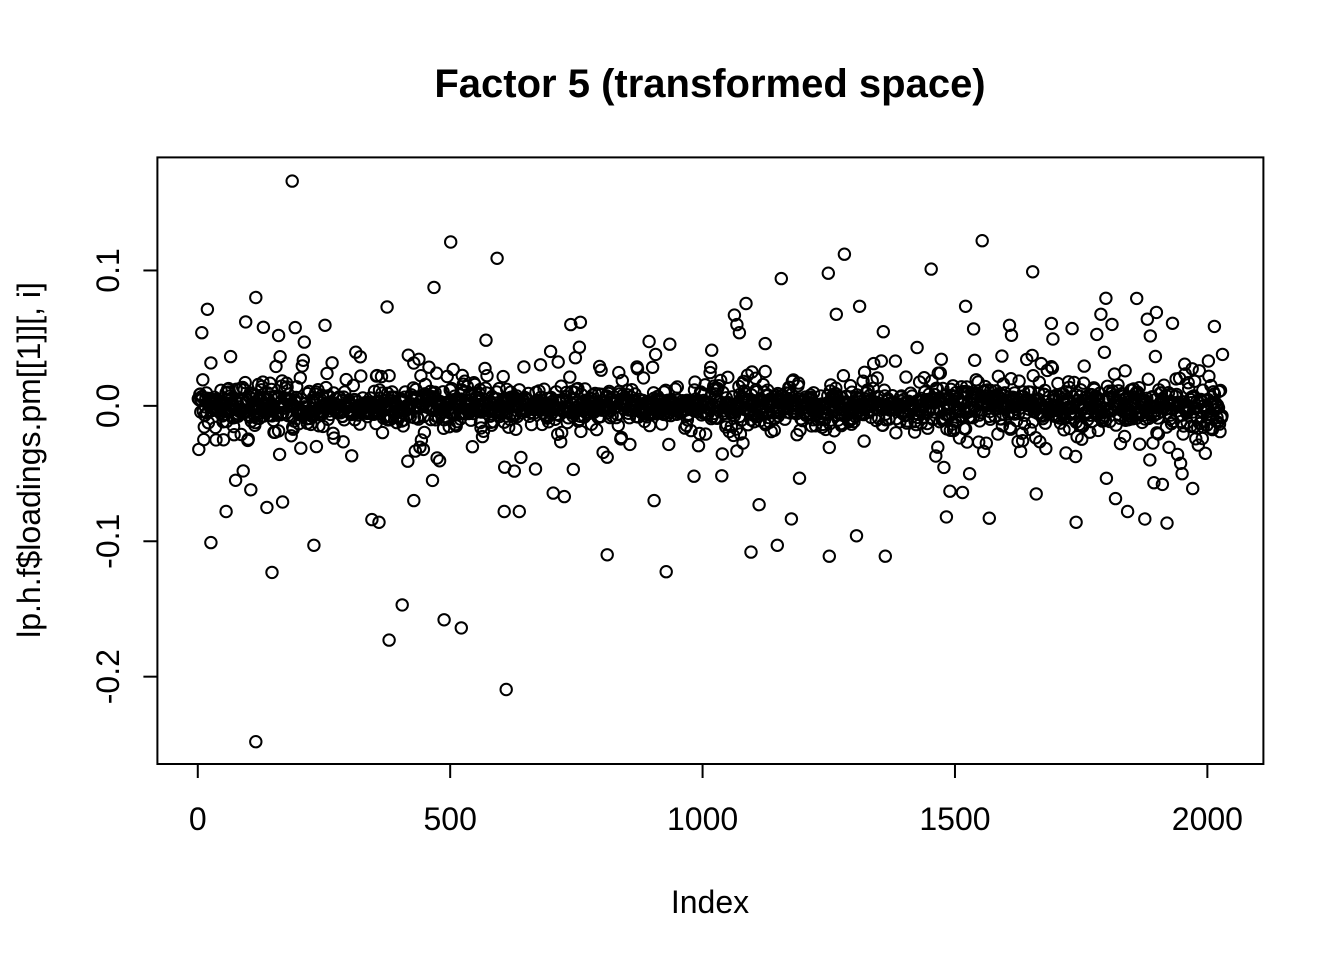  I want to click on x-tick-label: 1500, so click(954, 819).